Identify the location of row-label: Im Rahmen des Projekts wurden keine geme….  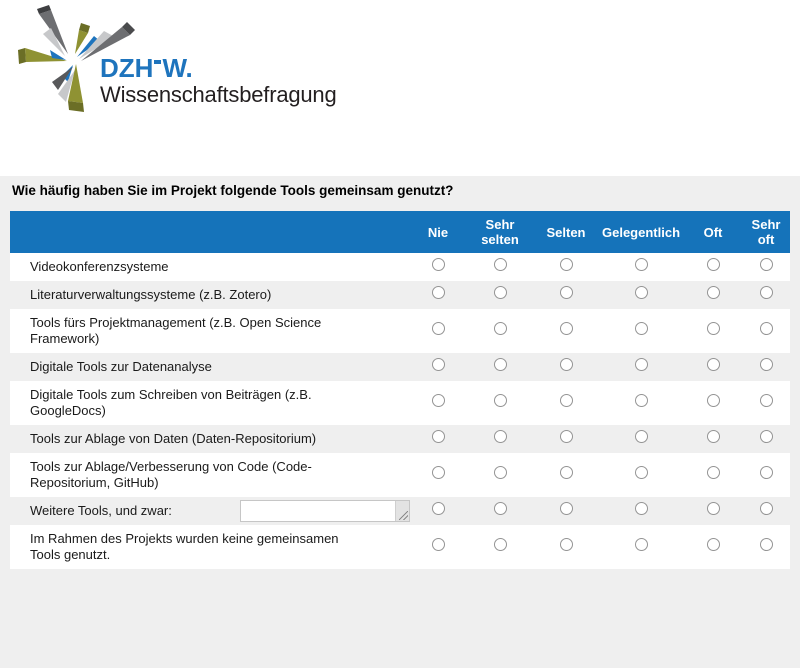
(184, 546).